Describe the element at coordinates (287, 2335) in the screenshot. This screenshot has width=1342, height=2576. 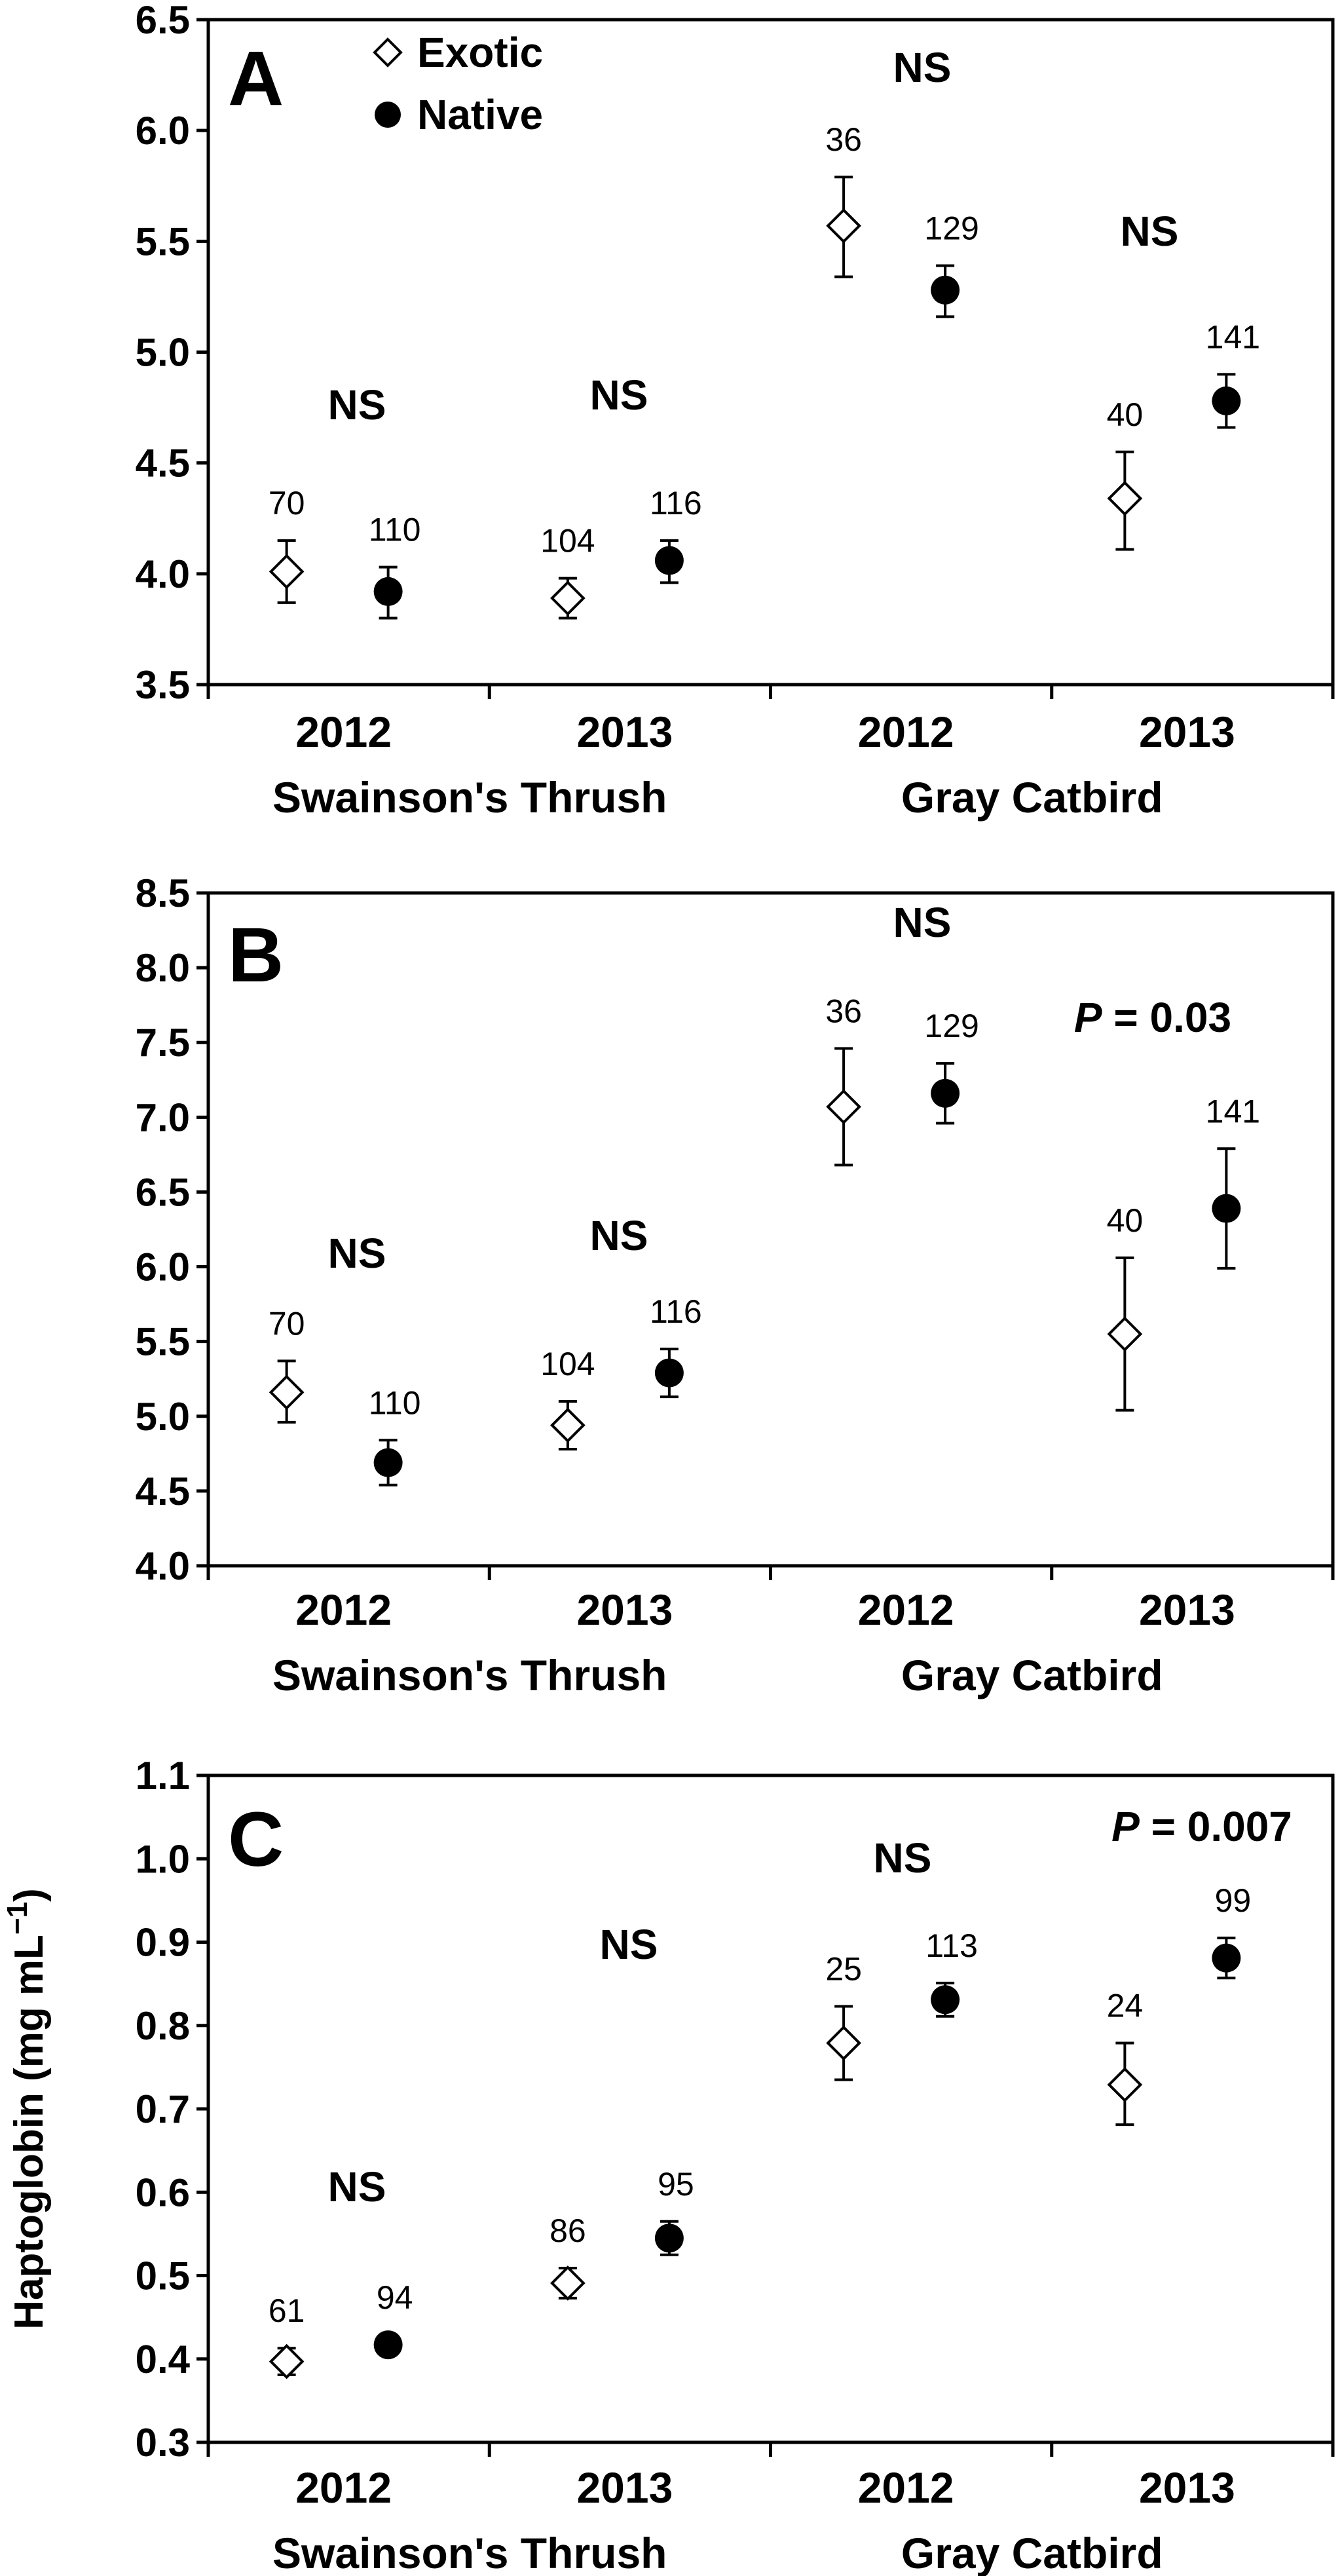
I see `data-point-exotic: 61` at that location.